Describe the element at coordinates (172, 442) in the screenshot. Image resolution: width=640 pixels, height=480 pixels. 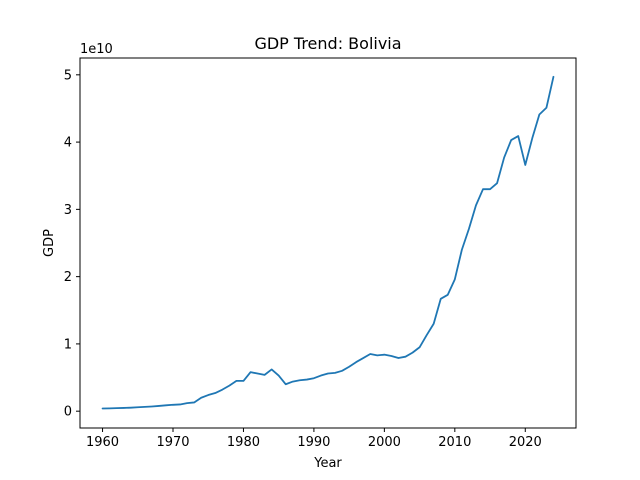
I see `x-tick-label: 1970` at that location.